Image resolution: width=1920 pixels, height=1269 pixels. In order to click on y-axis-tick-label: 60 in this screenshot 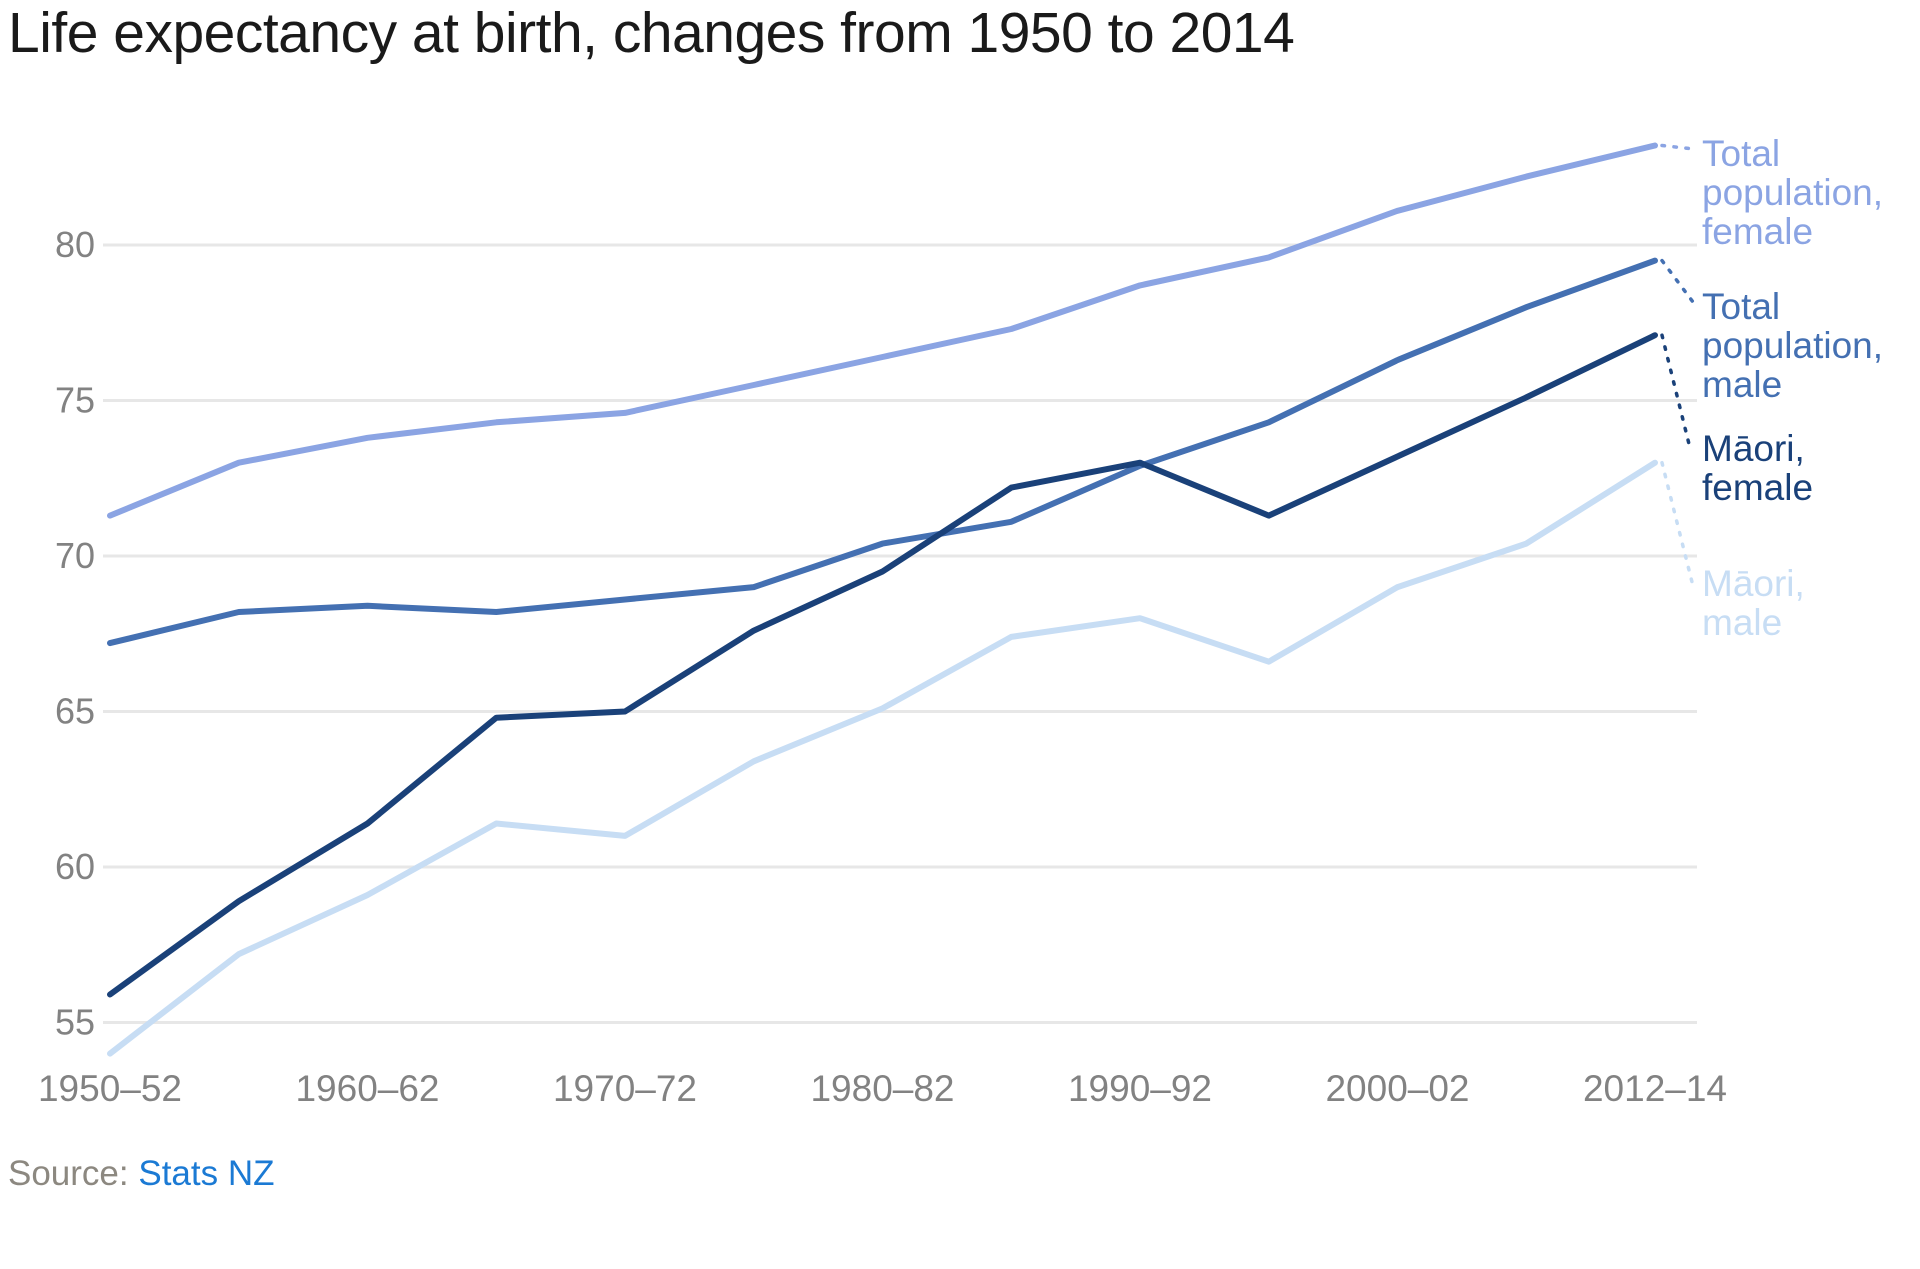, I will do `click(75, 866)`.